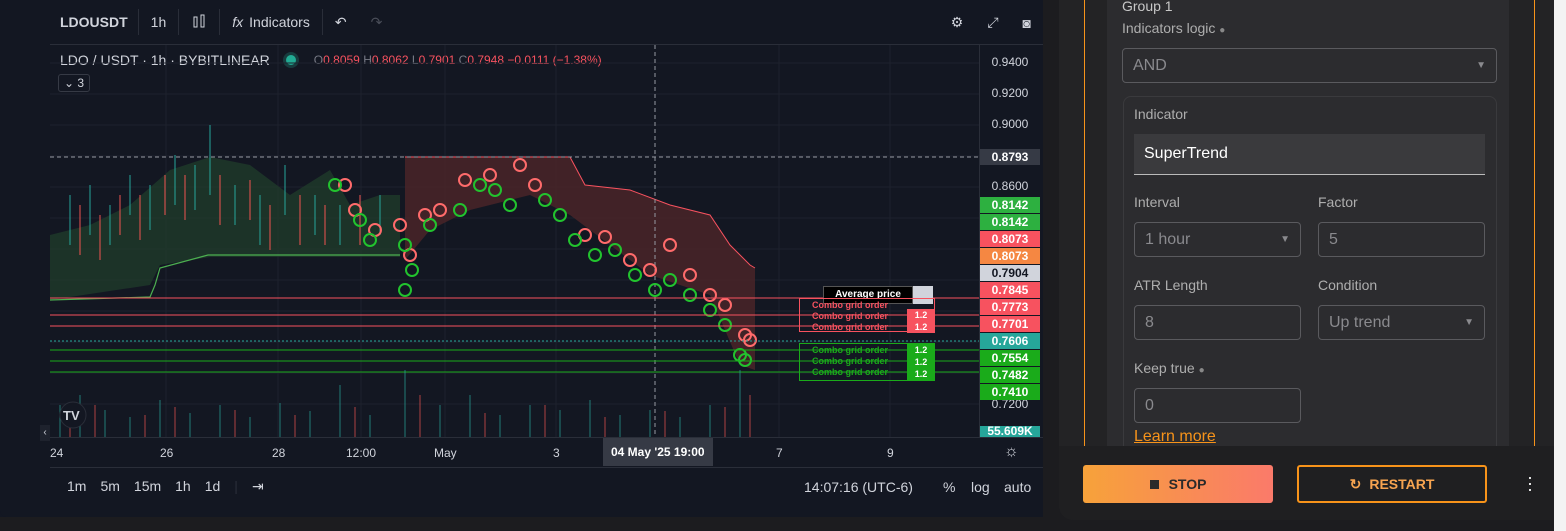 This screenshot has height=531, width=1566. I want to click on price-tag: 0.7904, so click(1010, 273).